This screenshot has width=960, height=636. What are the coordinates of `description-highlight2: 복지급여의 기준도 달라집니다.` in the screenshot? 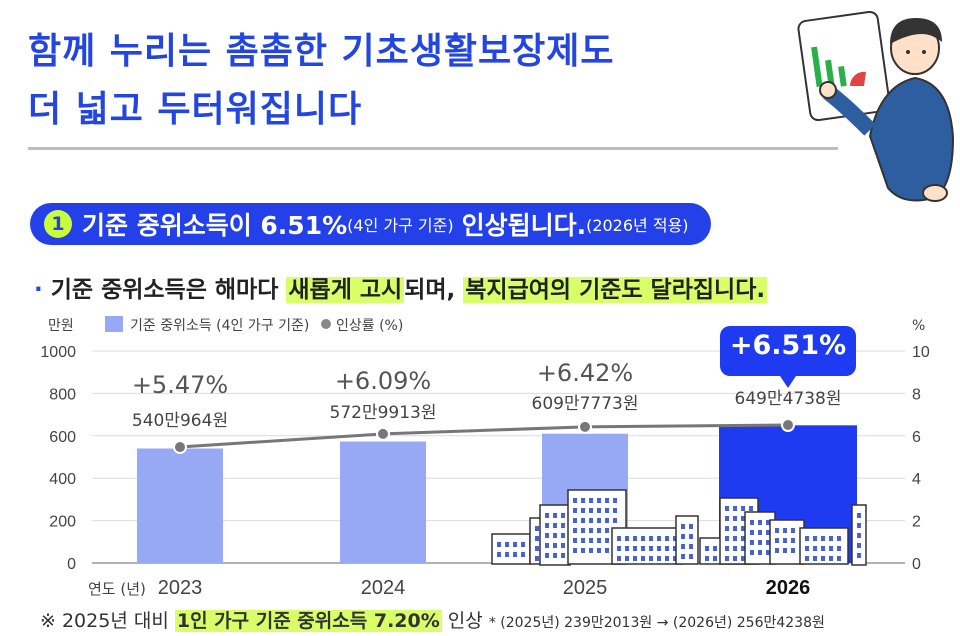 It's located at (615, 290).